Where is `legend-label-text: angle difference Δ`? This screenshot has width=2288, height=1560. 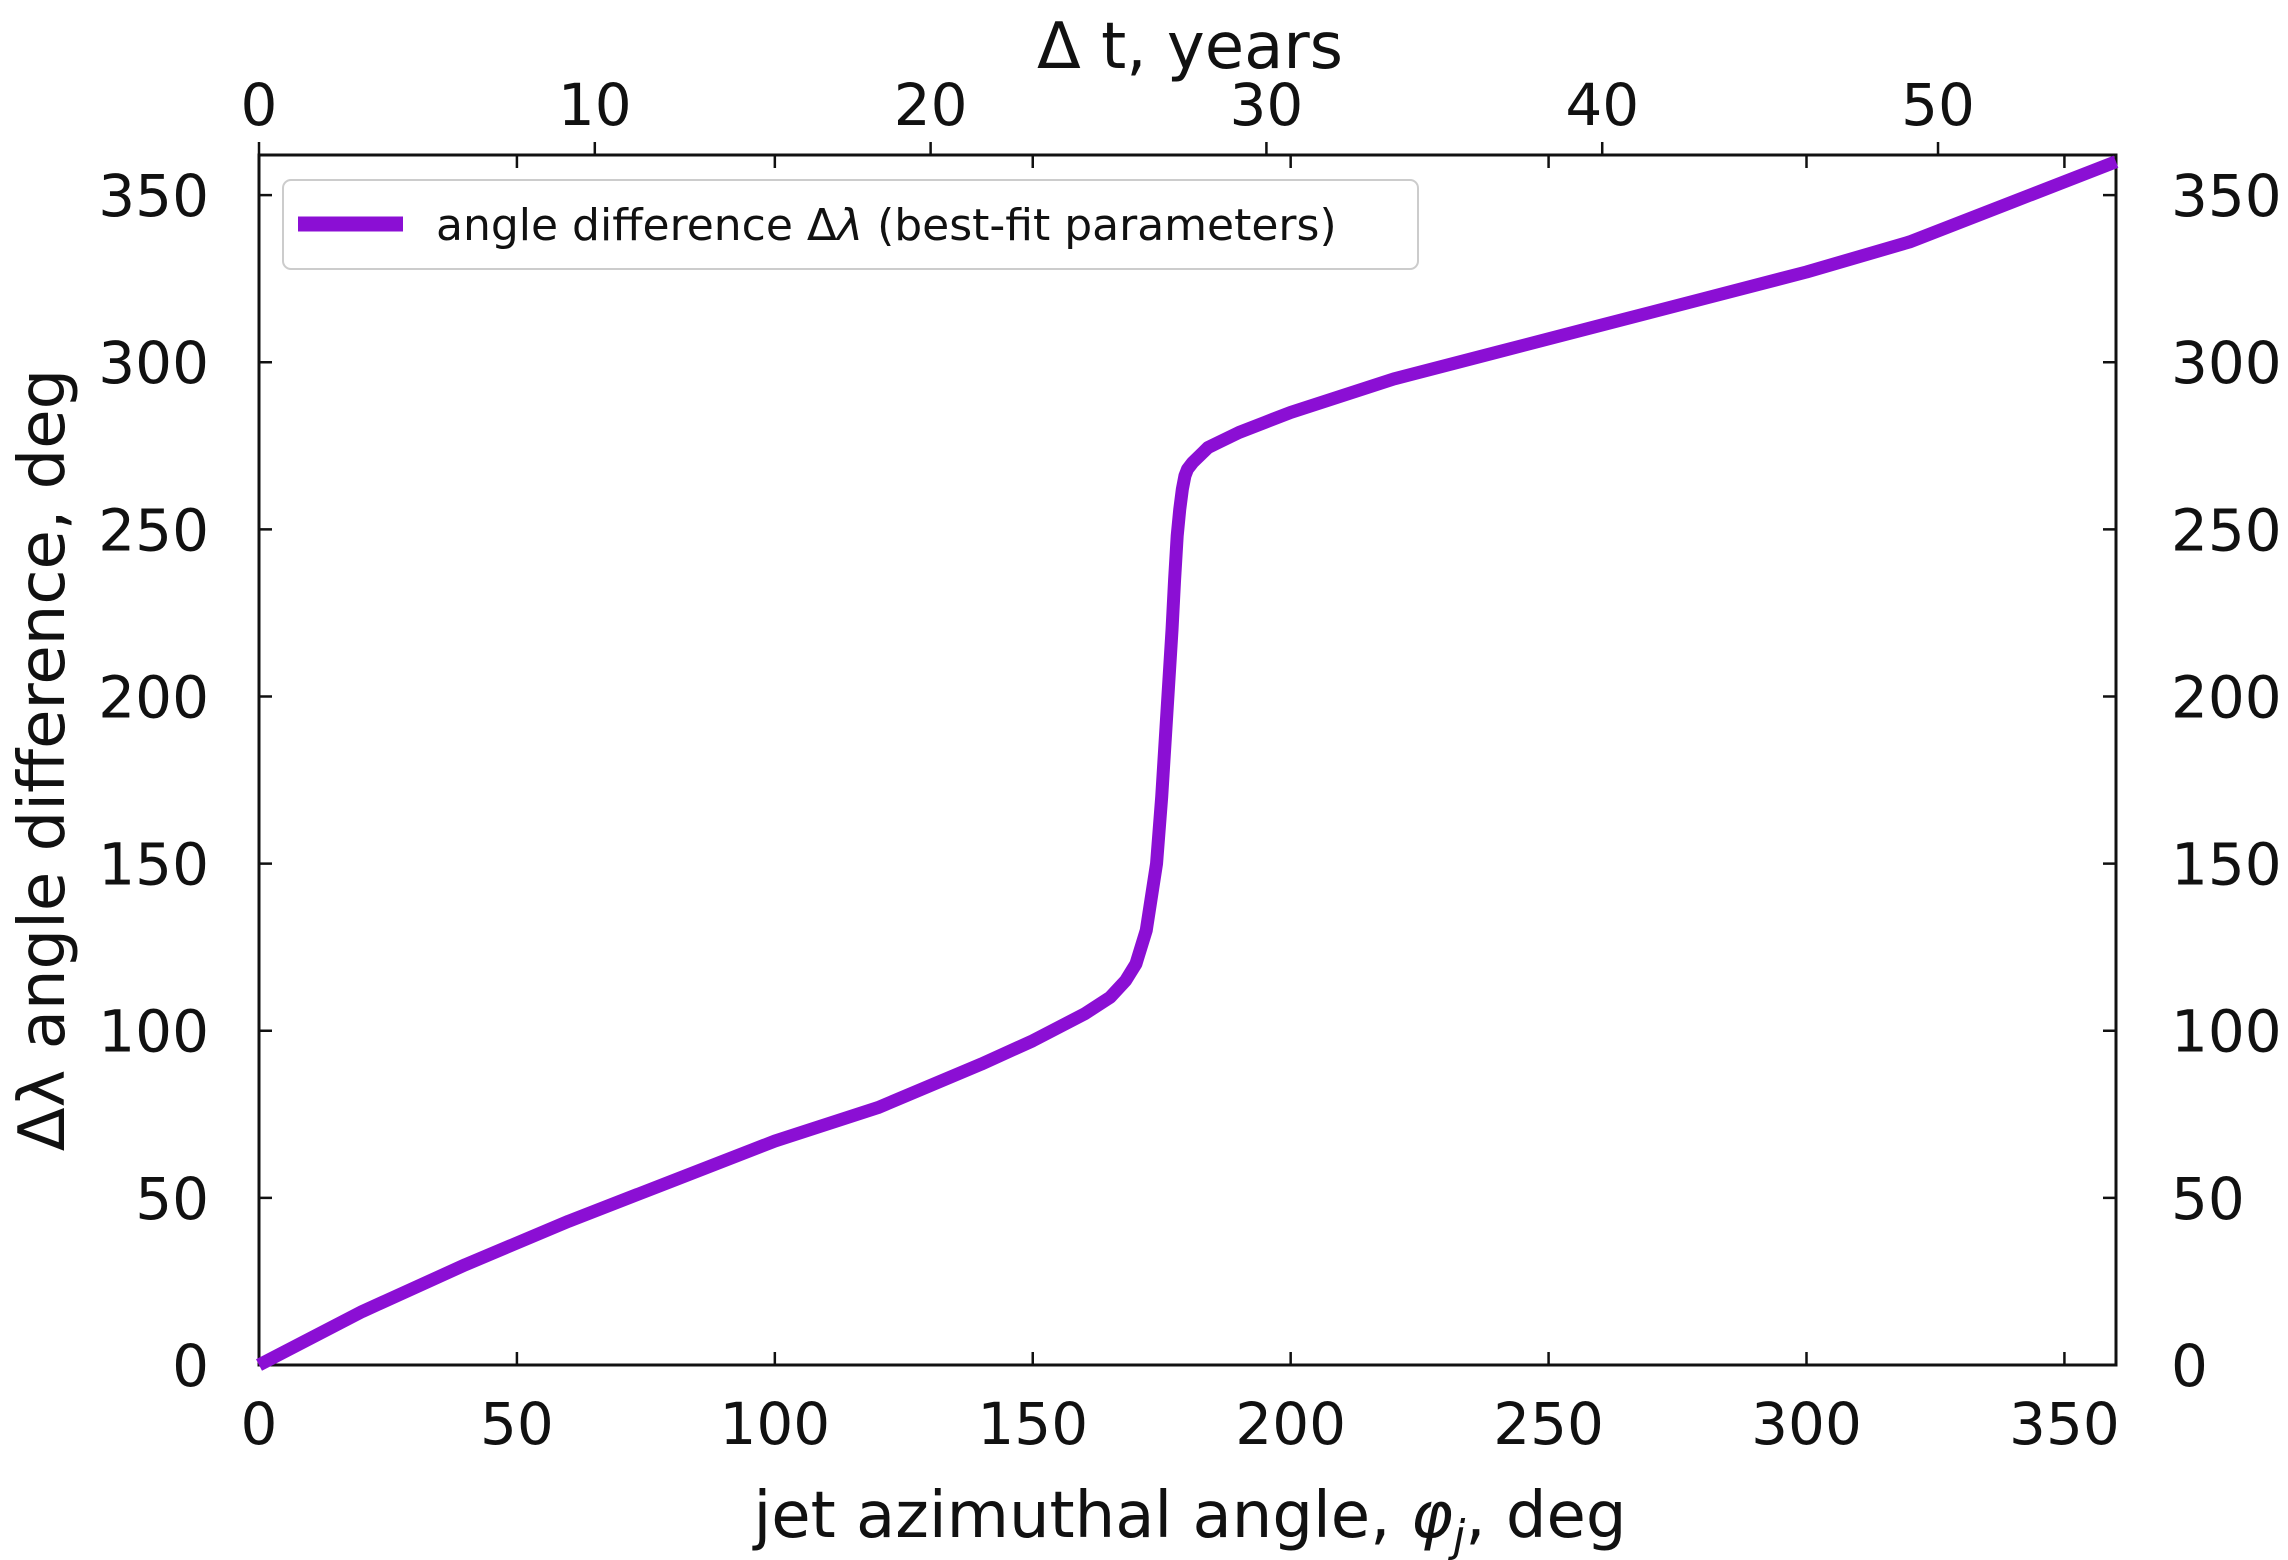 legend-label-text: angle difference Δ is located at coordinates (636, 225).